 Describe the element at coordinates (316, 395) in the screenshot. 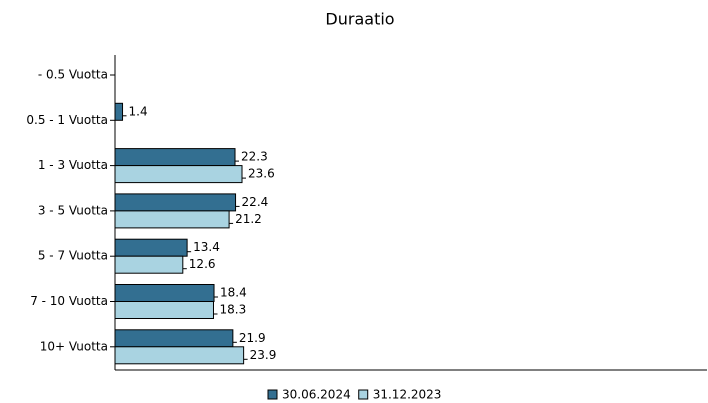

I see `legend-label: 30.06.2024` at that location.